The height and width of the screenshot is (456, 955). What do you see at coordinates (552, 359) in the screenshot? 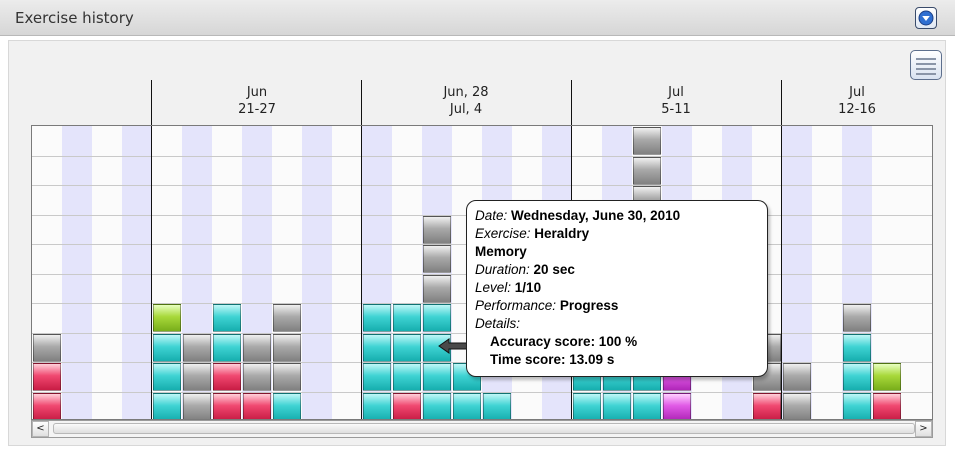
I see `tooltip-time-score: Time score: 13.09 s` at bounding box center [552, 359].